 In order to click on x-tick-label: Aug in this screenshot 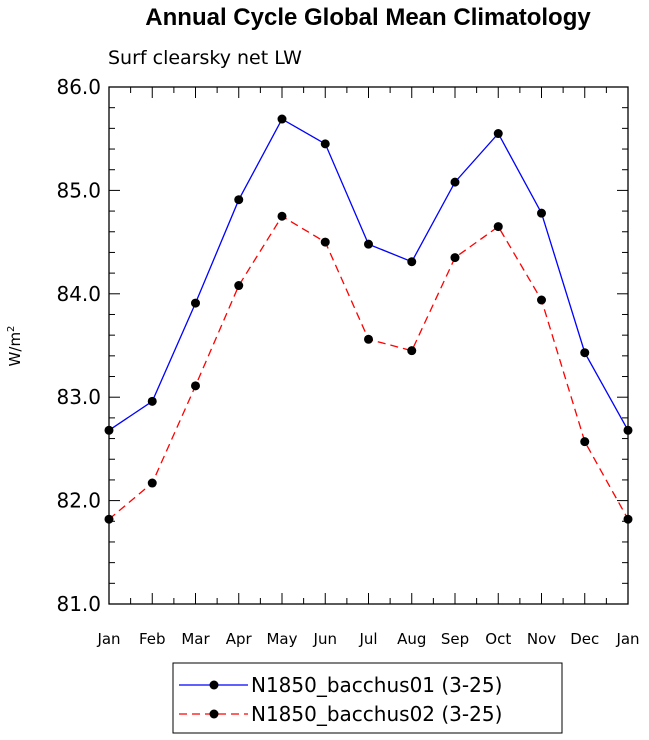, I will do `click(411, 639)`.